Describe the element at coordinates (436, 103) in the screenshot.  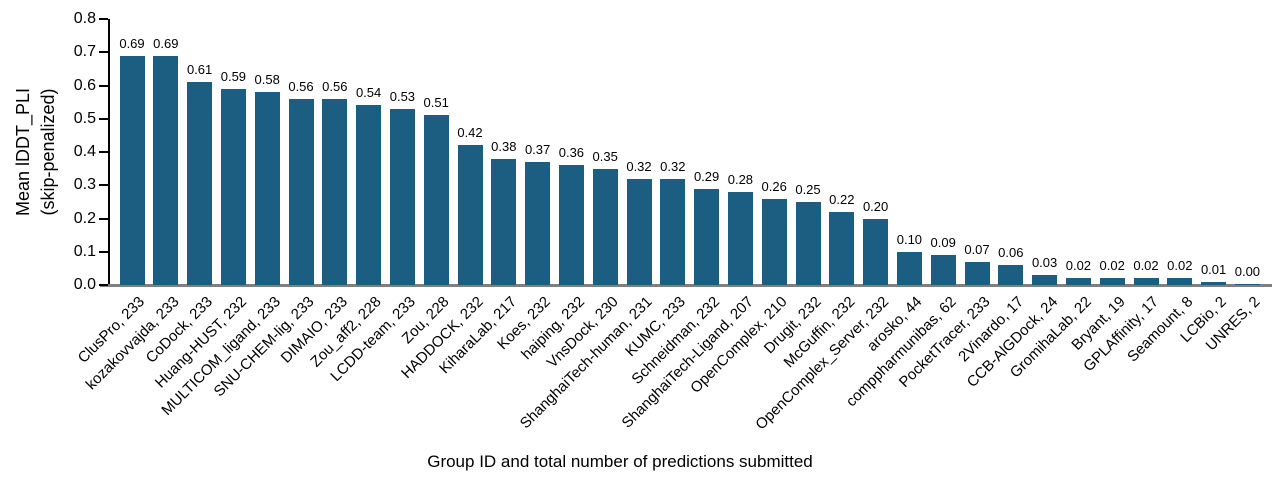
I see `bar-value-label: 0.51` at that location.